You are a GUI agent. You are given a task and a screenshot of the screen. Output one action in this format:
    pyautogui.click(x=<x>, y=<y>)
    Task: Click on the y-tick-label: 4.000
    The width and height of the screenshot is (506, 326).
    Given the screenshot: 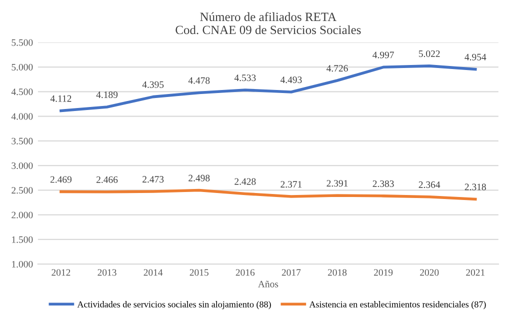 What is the action you would take?
    pyautogui.click(x=22, y=116)
    